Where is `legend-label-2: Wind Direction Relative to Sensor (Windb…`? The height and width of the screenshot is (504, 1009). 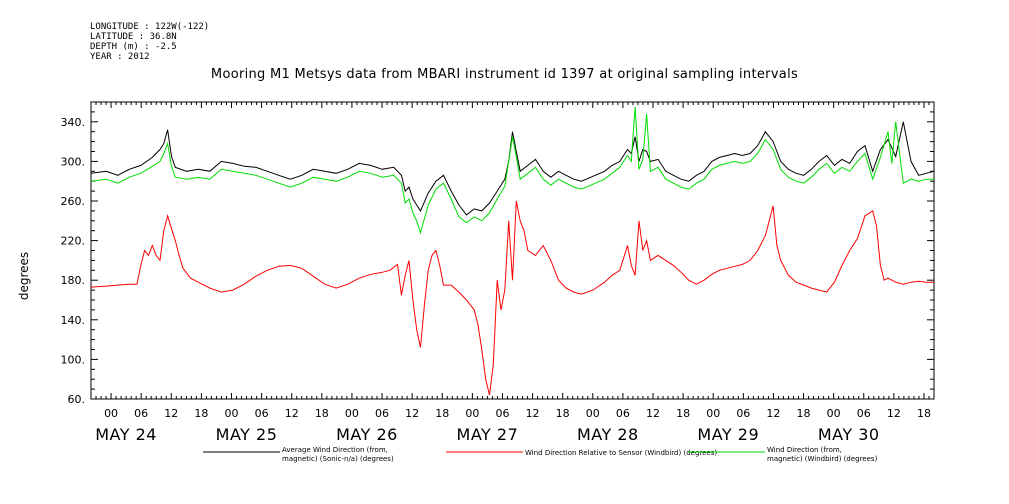
legend-label-2: Wind Direction Relative to Sensor (Windb… is located at coordinates (621, 453).